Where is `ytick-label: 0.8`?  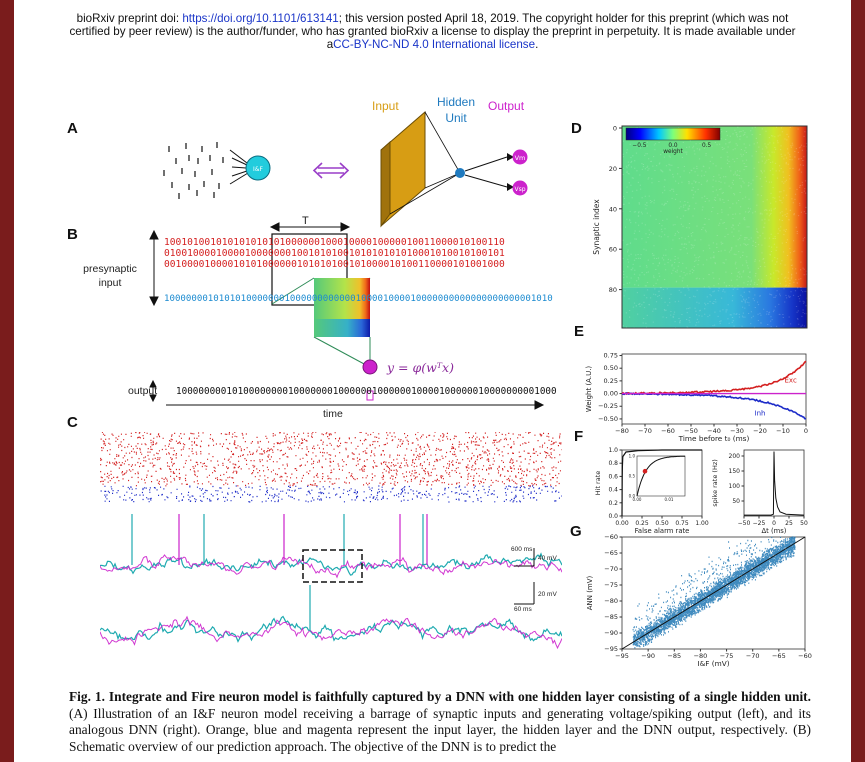 ytick-label: 0.8 is located at coordinates (613, 463).